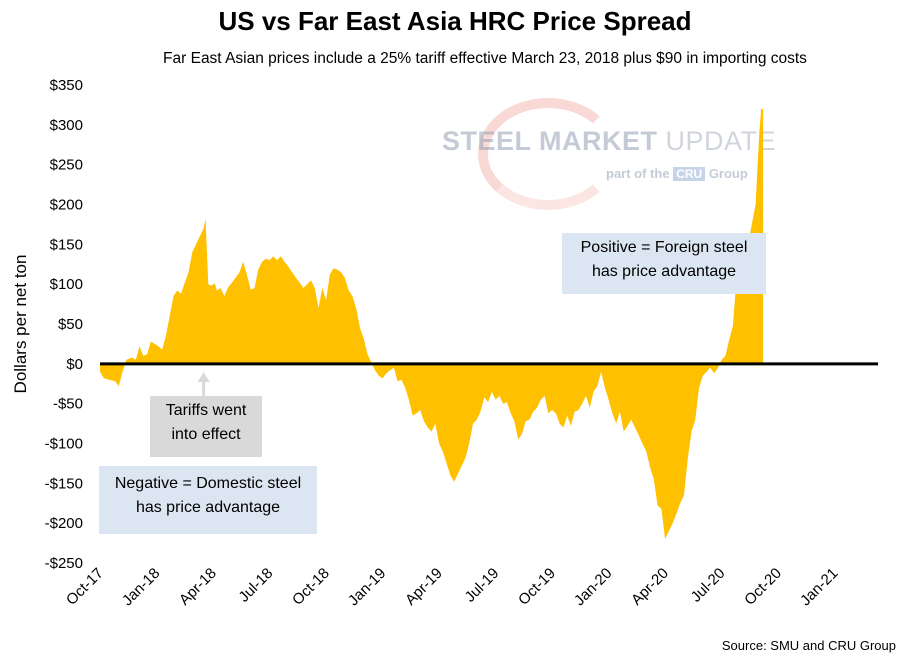 Image resolution: width=910 pixels, height=661 pixels. I want to click on positive-note-line1: Positive = Foreign steel, so click(664, 247).